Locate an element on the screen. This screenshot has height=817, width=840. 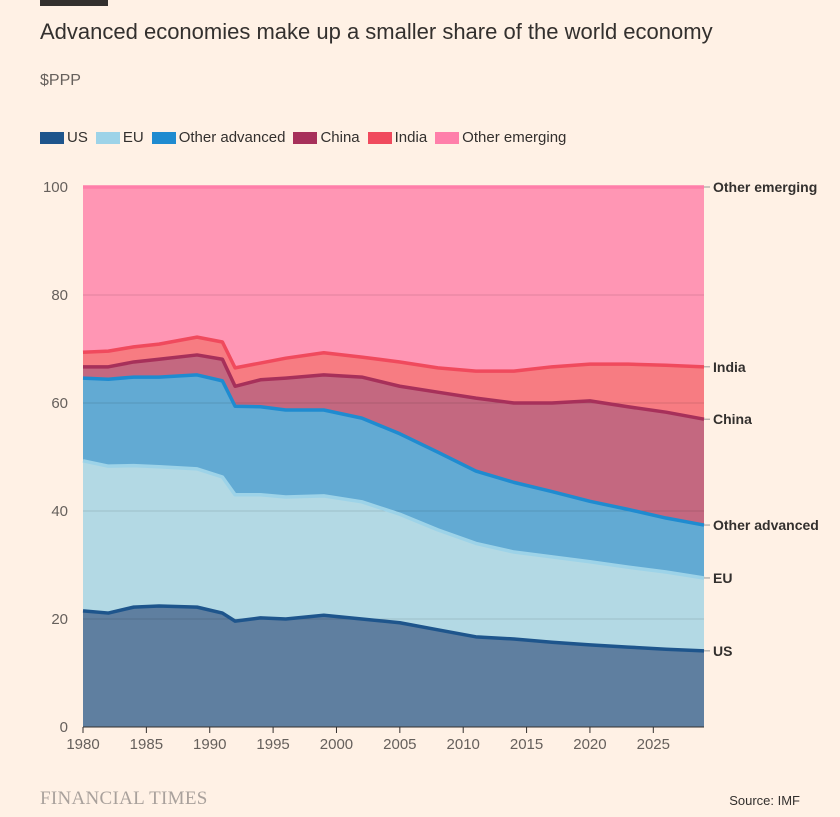
end-label-eu: EU is located at coordinates (722, 578).